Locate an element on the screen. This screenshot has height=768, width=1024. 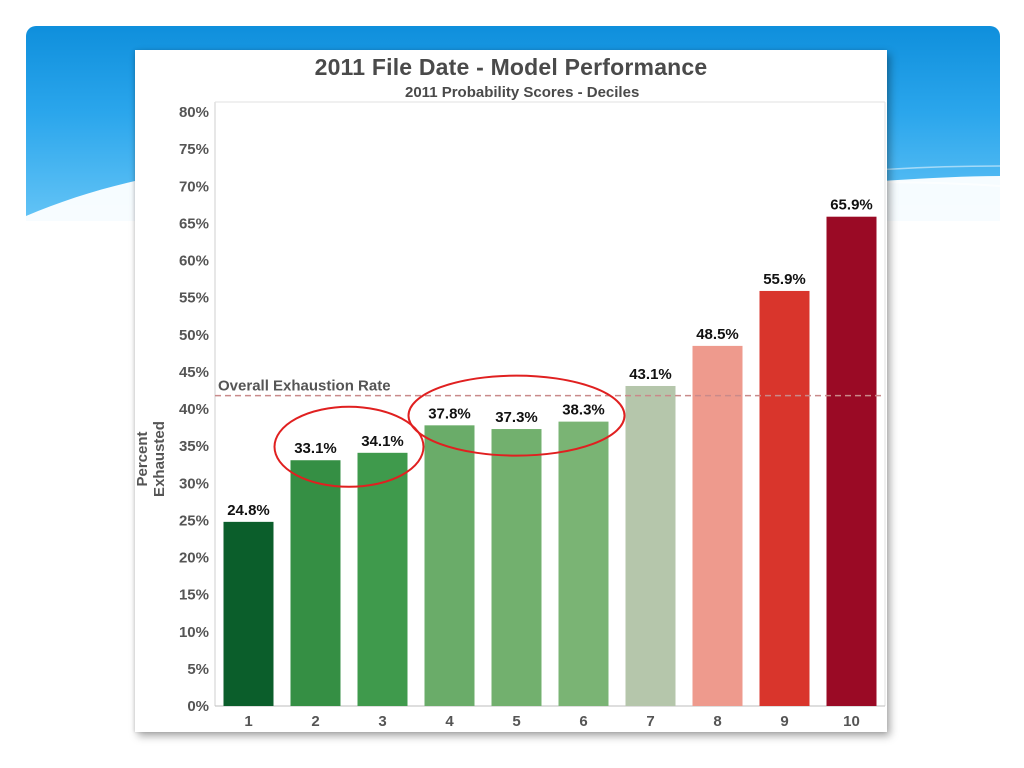
x-tick-label: 3 is located at coordinates (382, 721).